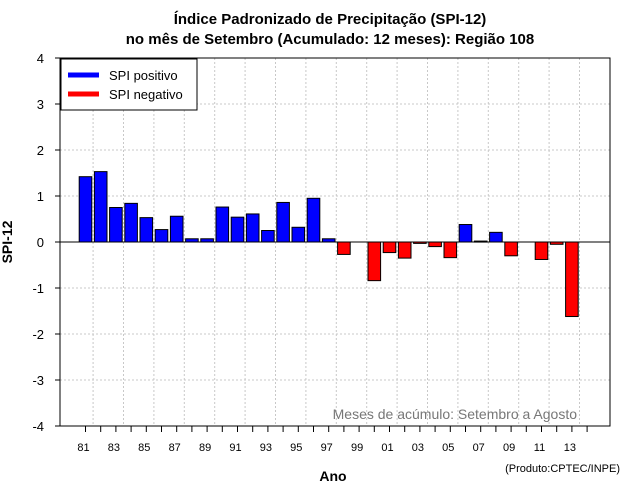 This screenshot has height=500, width=640. I want to click on x-tick-label: 11, so click(539, 448).